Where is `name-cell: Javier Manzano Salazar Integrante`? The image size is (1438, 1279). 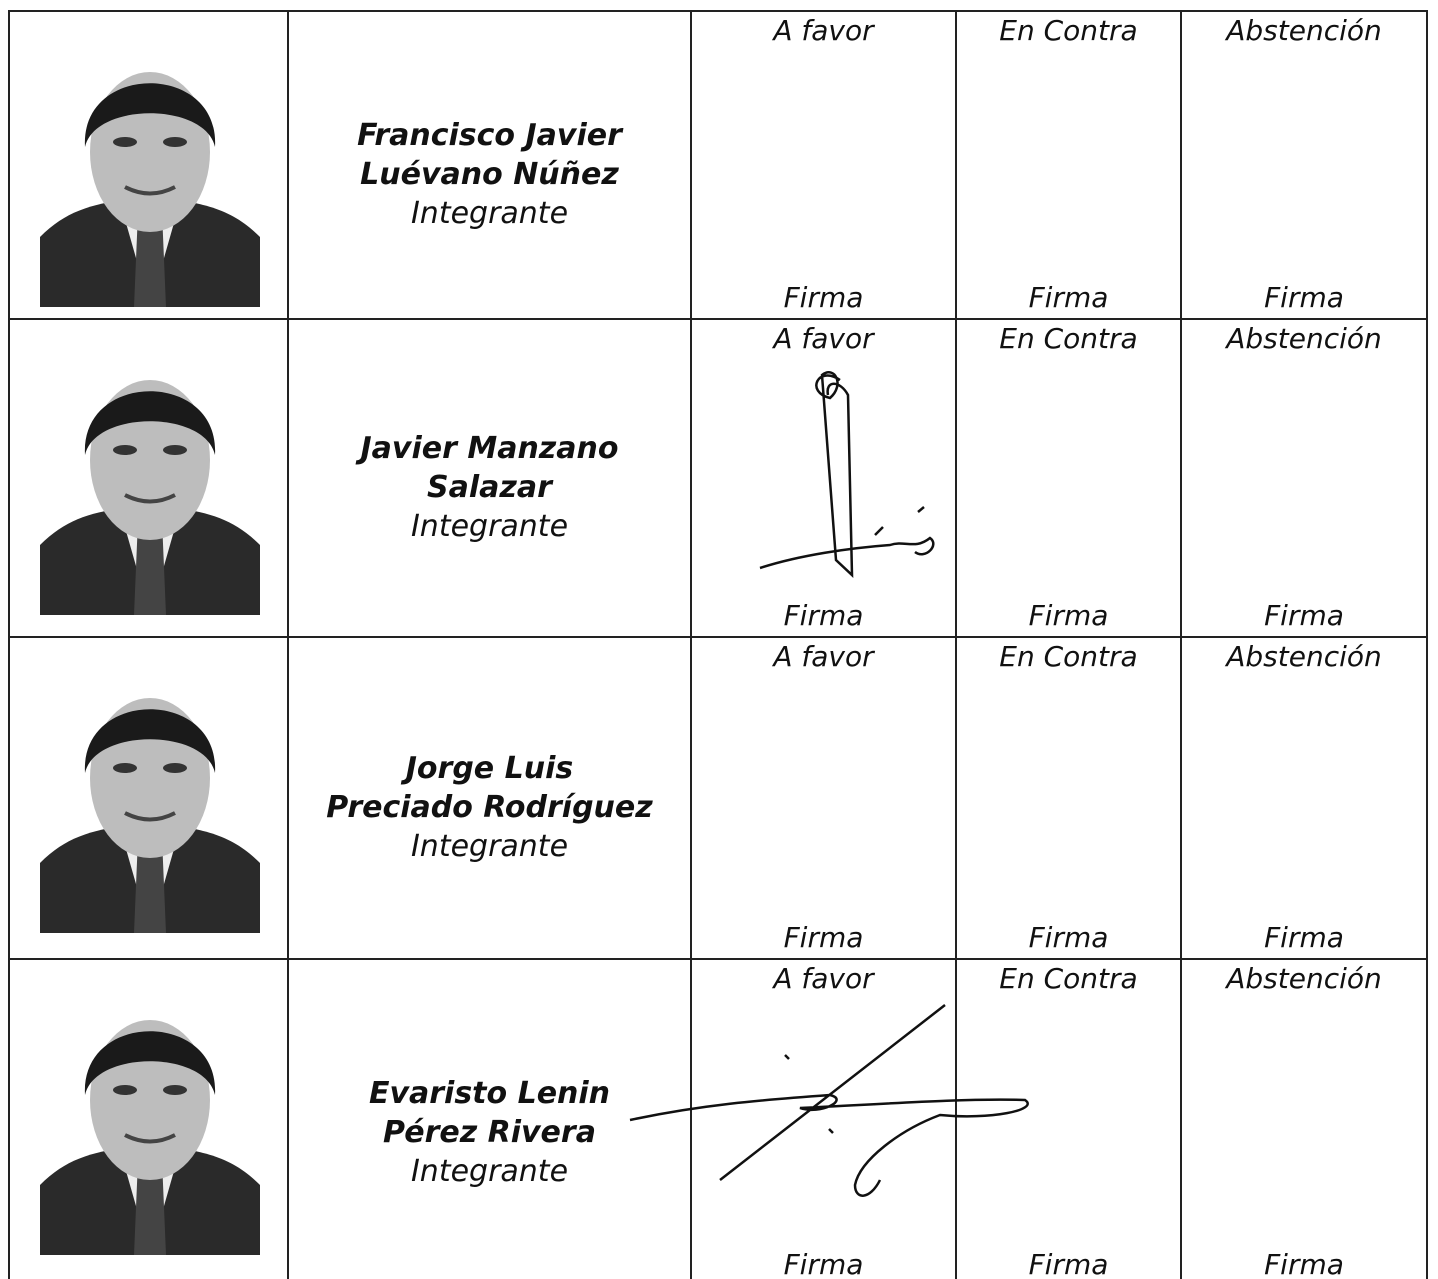 name-cell: Javier Manzano Salazar Integrante is located at coordinates (489, 478).